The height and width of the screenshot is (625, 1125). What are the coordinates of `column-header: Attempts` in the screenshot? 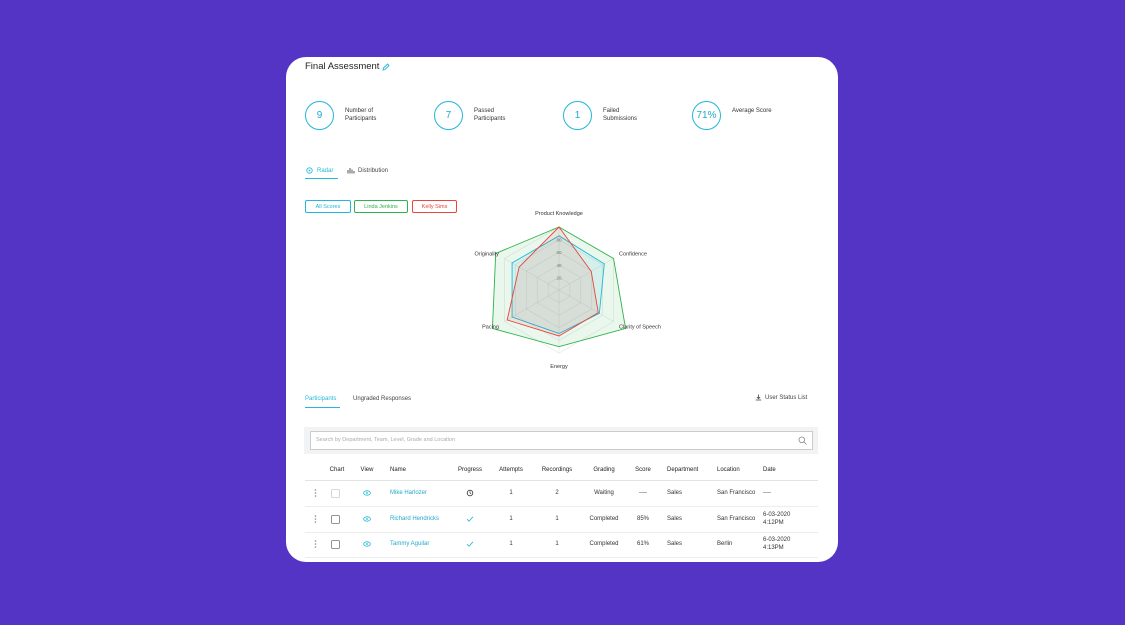 It's located at (511, 470).